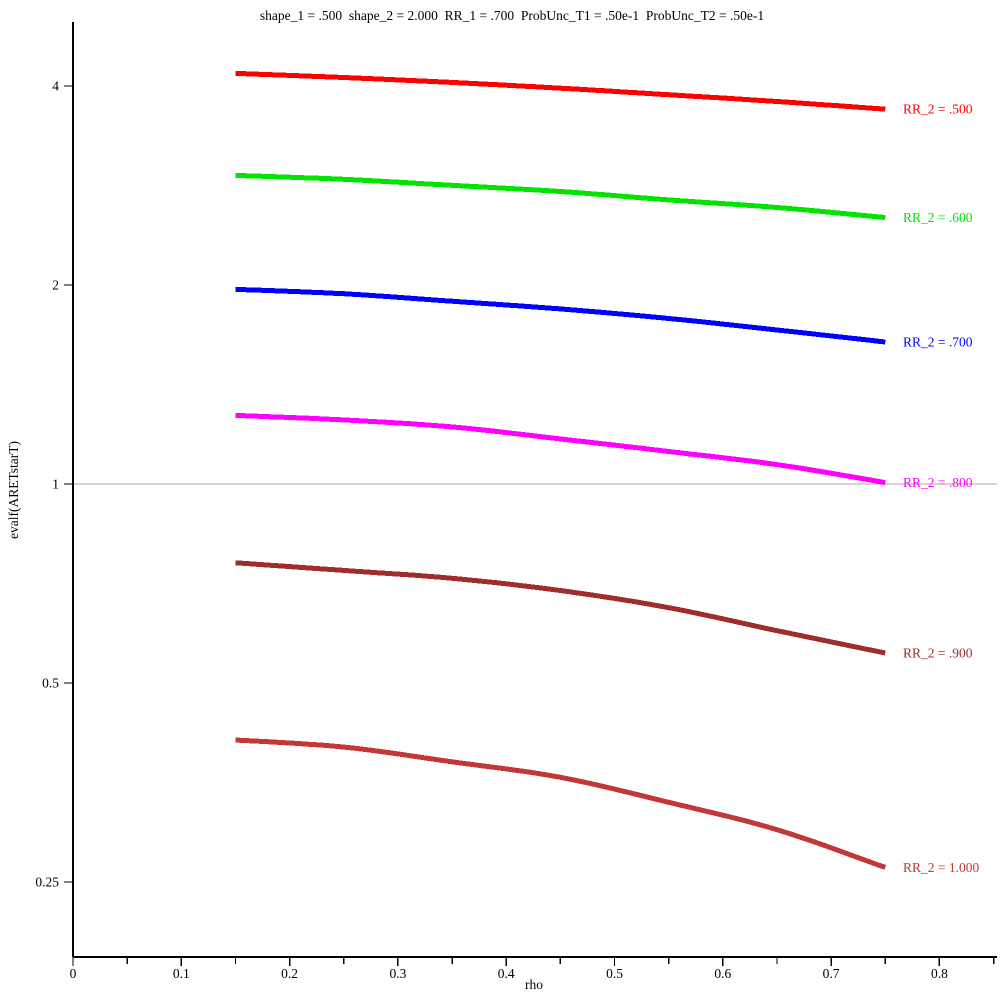 The height and width of the screenshot is (1000, 1000). What do you see at coordinates (831, 973) in the screenshot?
I see `x-tick-label: 0.7` at bounding box center [831, 973].